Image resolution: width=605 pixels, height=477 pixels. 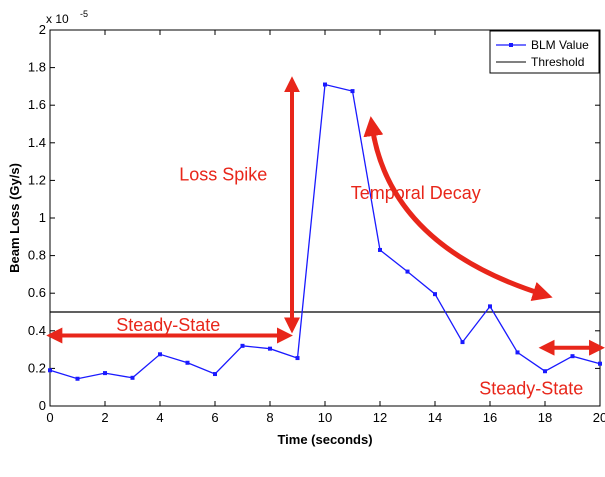 I want to click on annotation-steady-state-left: Steady-State, so click(x=168, y=325).